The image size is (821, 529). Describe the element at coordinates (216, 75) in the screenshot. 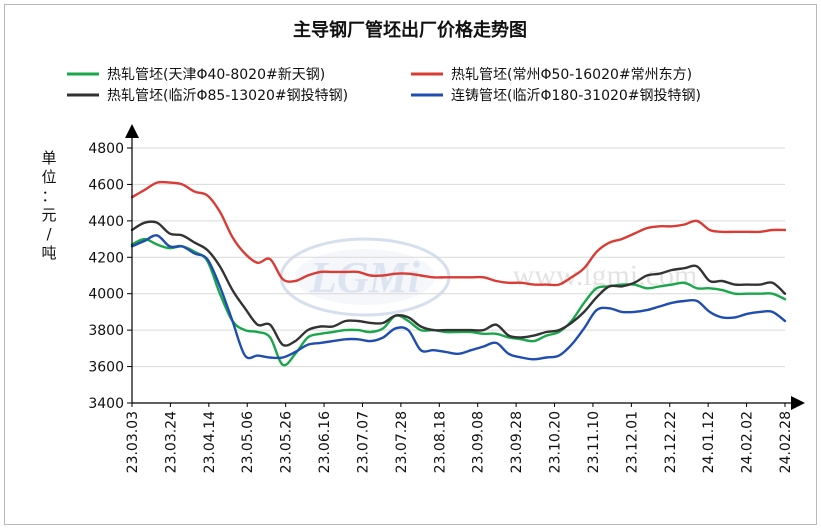

I see `legend-label: 热轧管坯(天津Φ40-8020#新天钢)` at that location.